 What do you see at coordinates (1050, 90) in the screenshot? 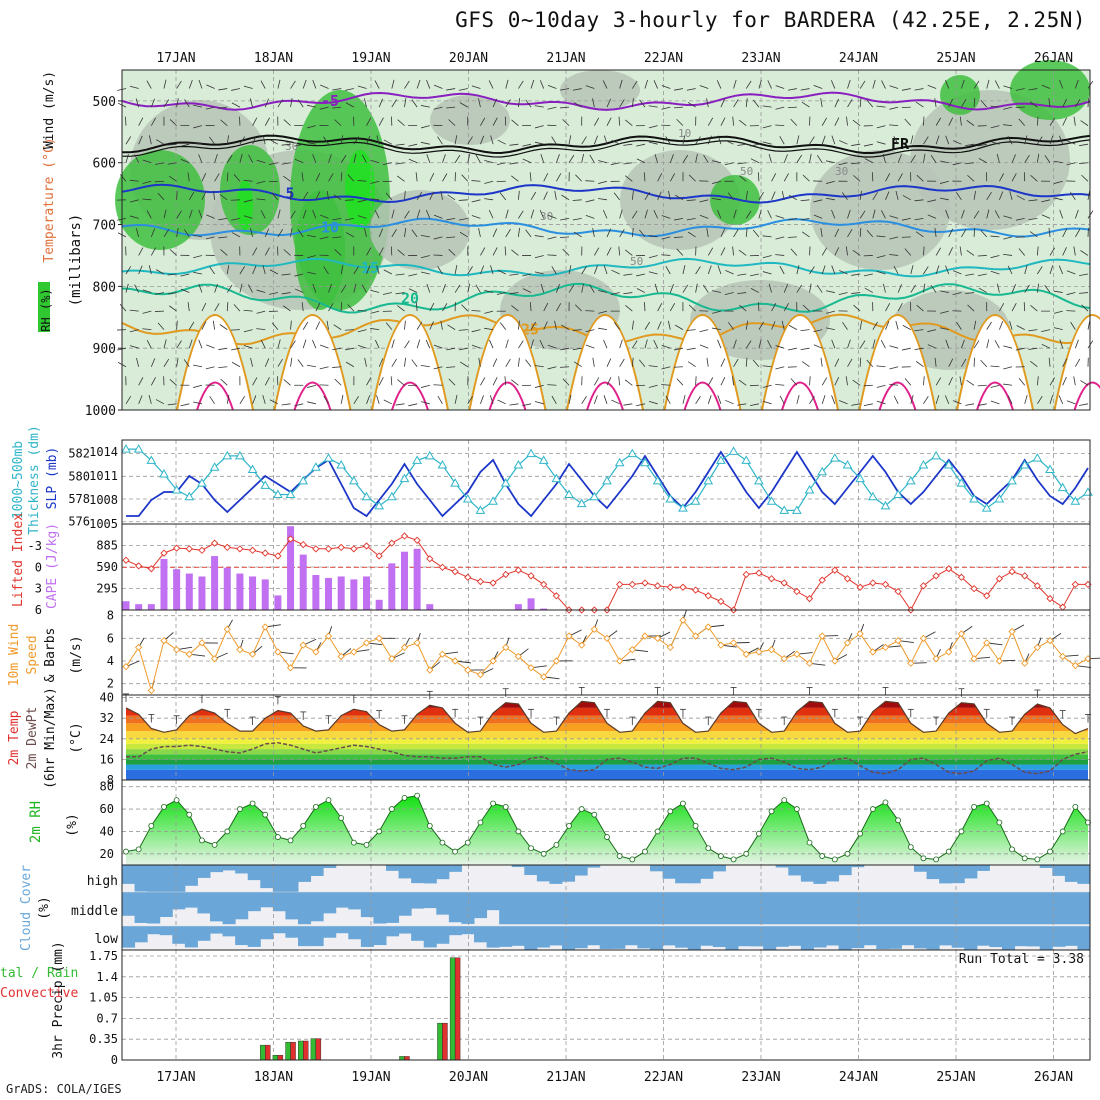
I see `rh-contour-fill` at bounding box center [1050, 90].